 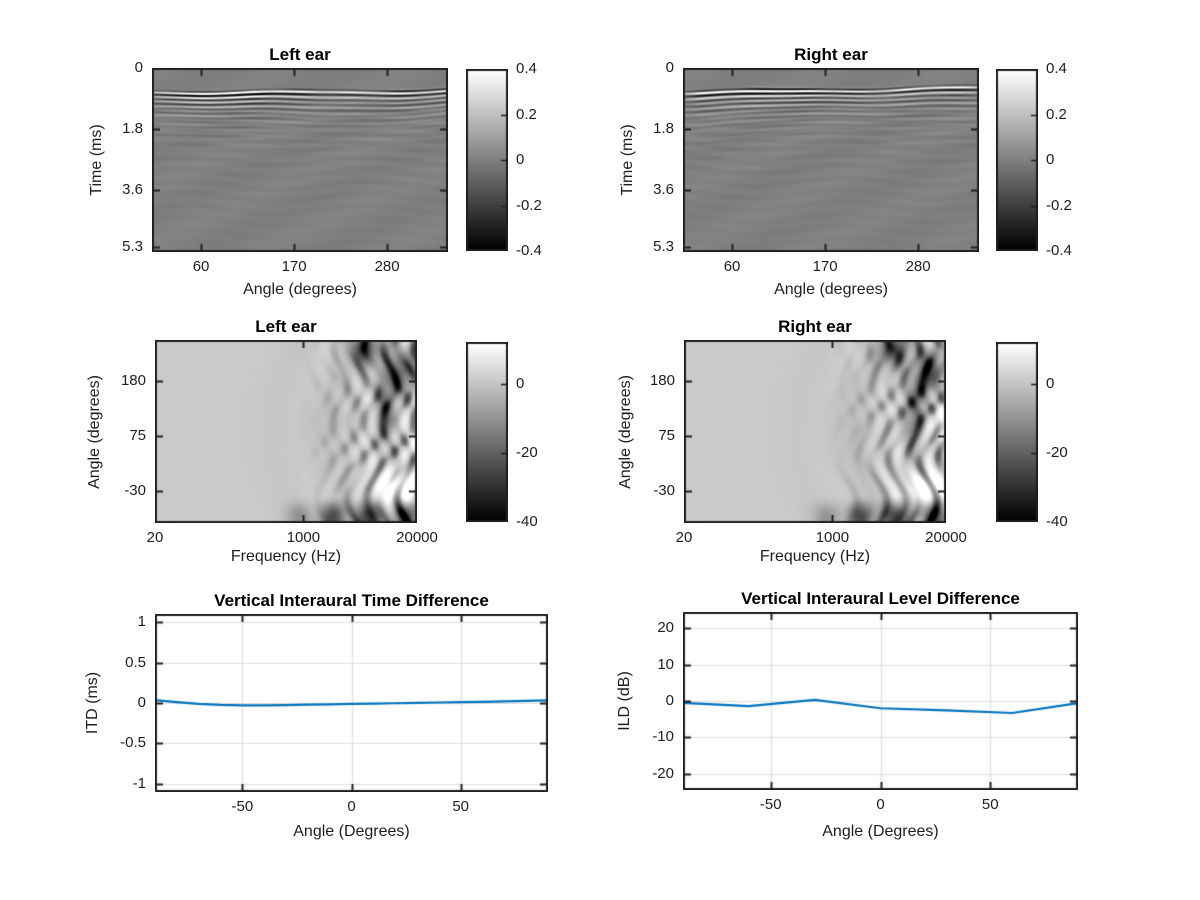 I want to click on plot-title: Vertical Interaural Time Difference, so click(x=351, y=600).